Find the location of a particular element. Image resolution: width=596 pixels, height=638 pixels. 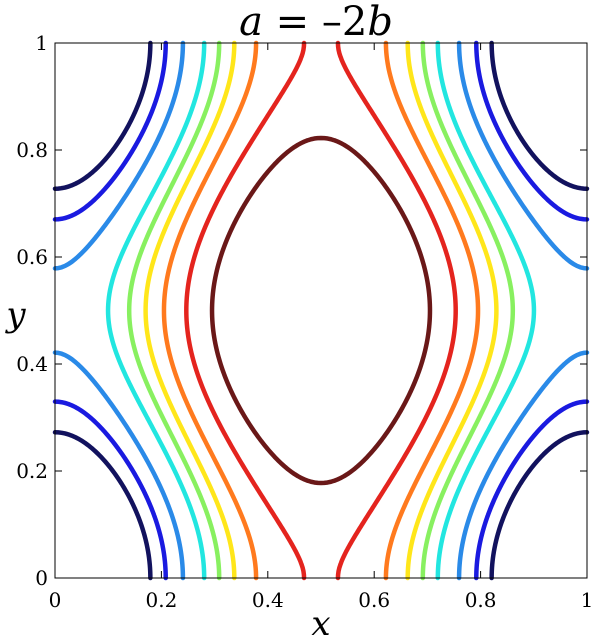

y-tick-label: 0.4 is located at coordinates (32, 364).